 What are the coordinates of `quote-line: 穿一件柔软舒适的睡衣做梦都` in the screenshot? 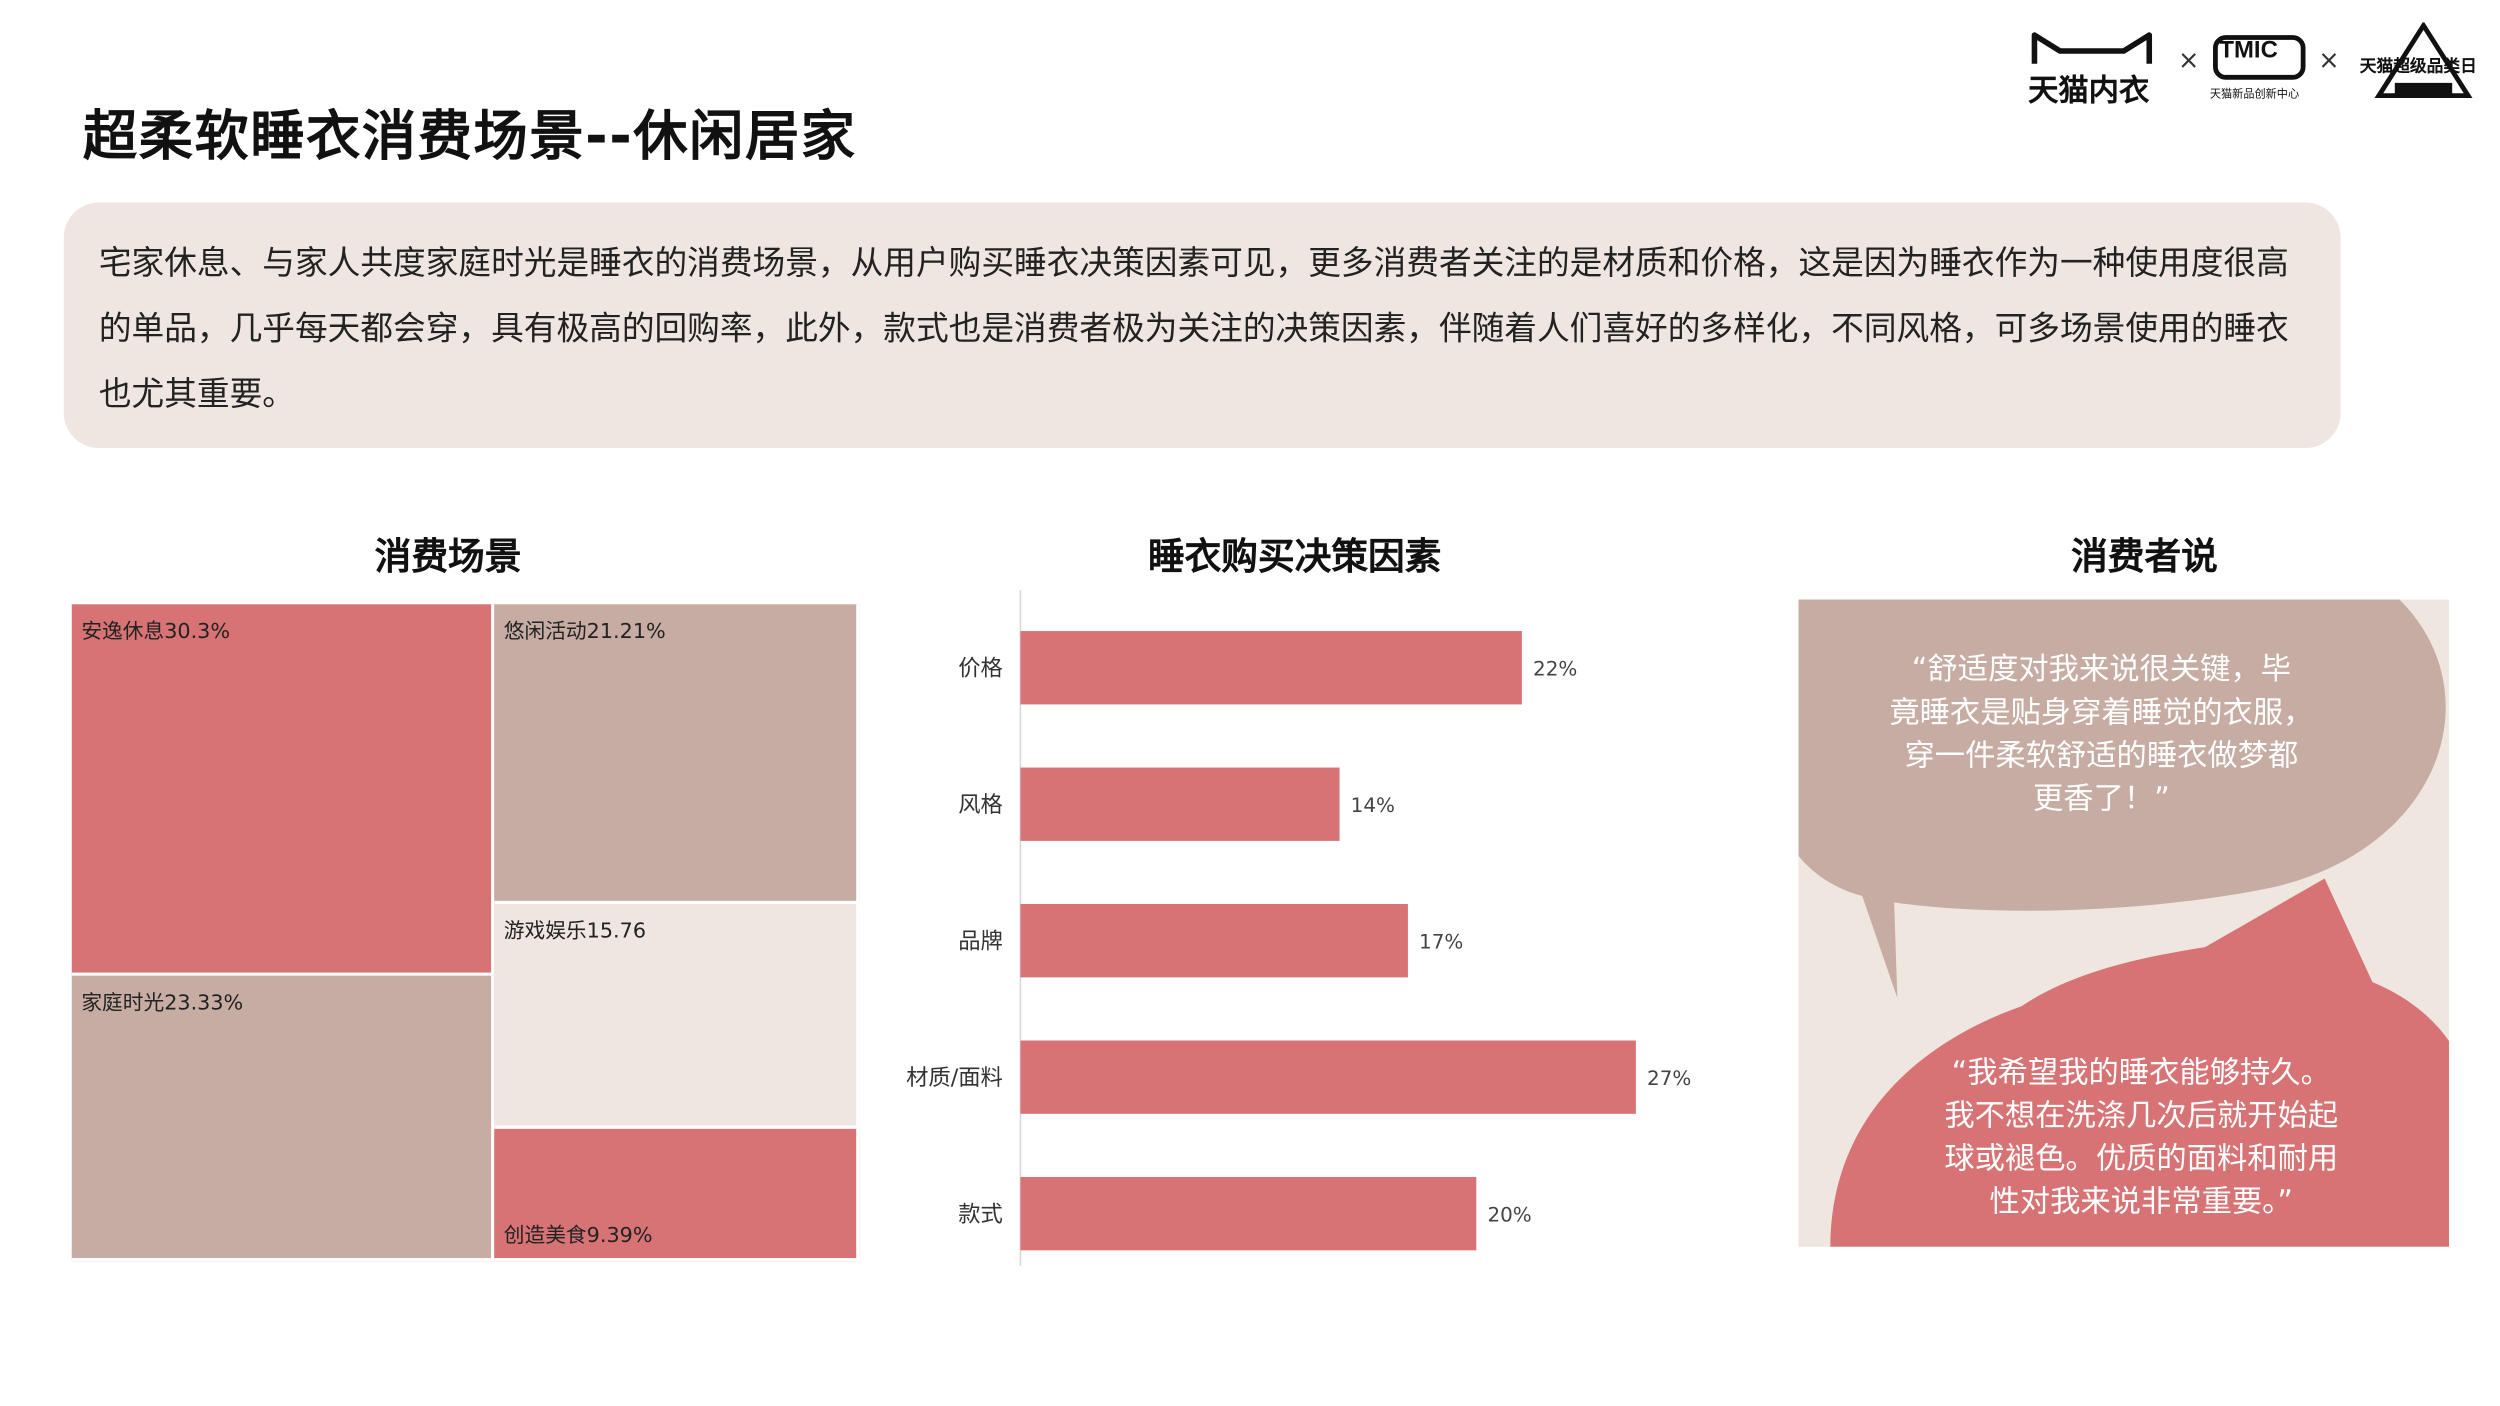 It's located at (2101, 756).